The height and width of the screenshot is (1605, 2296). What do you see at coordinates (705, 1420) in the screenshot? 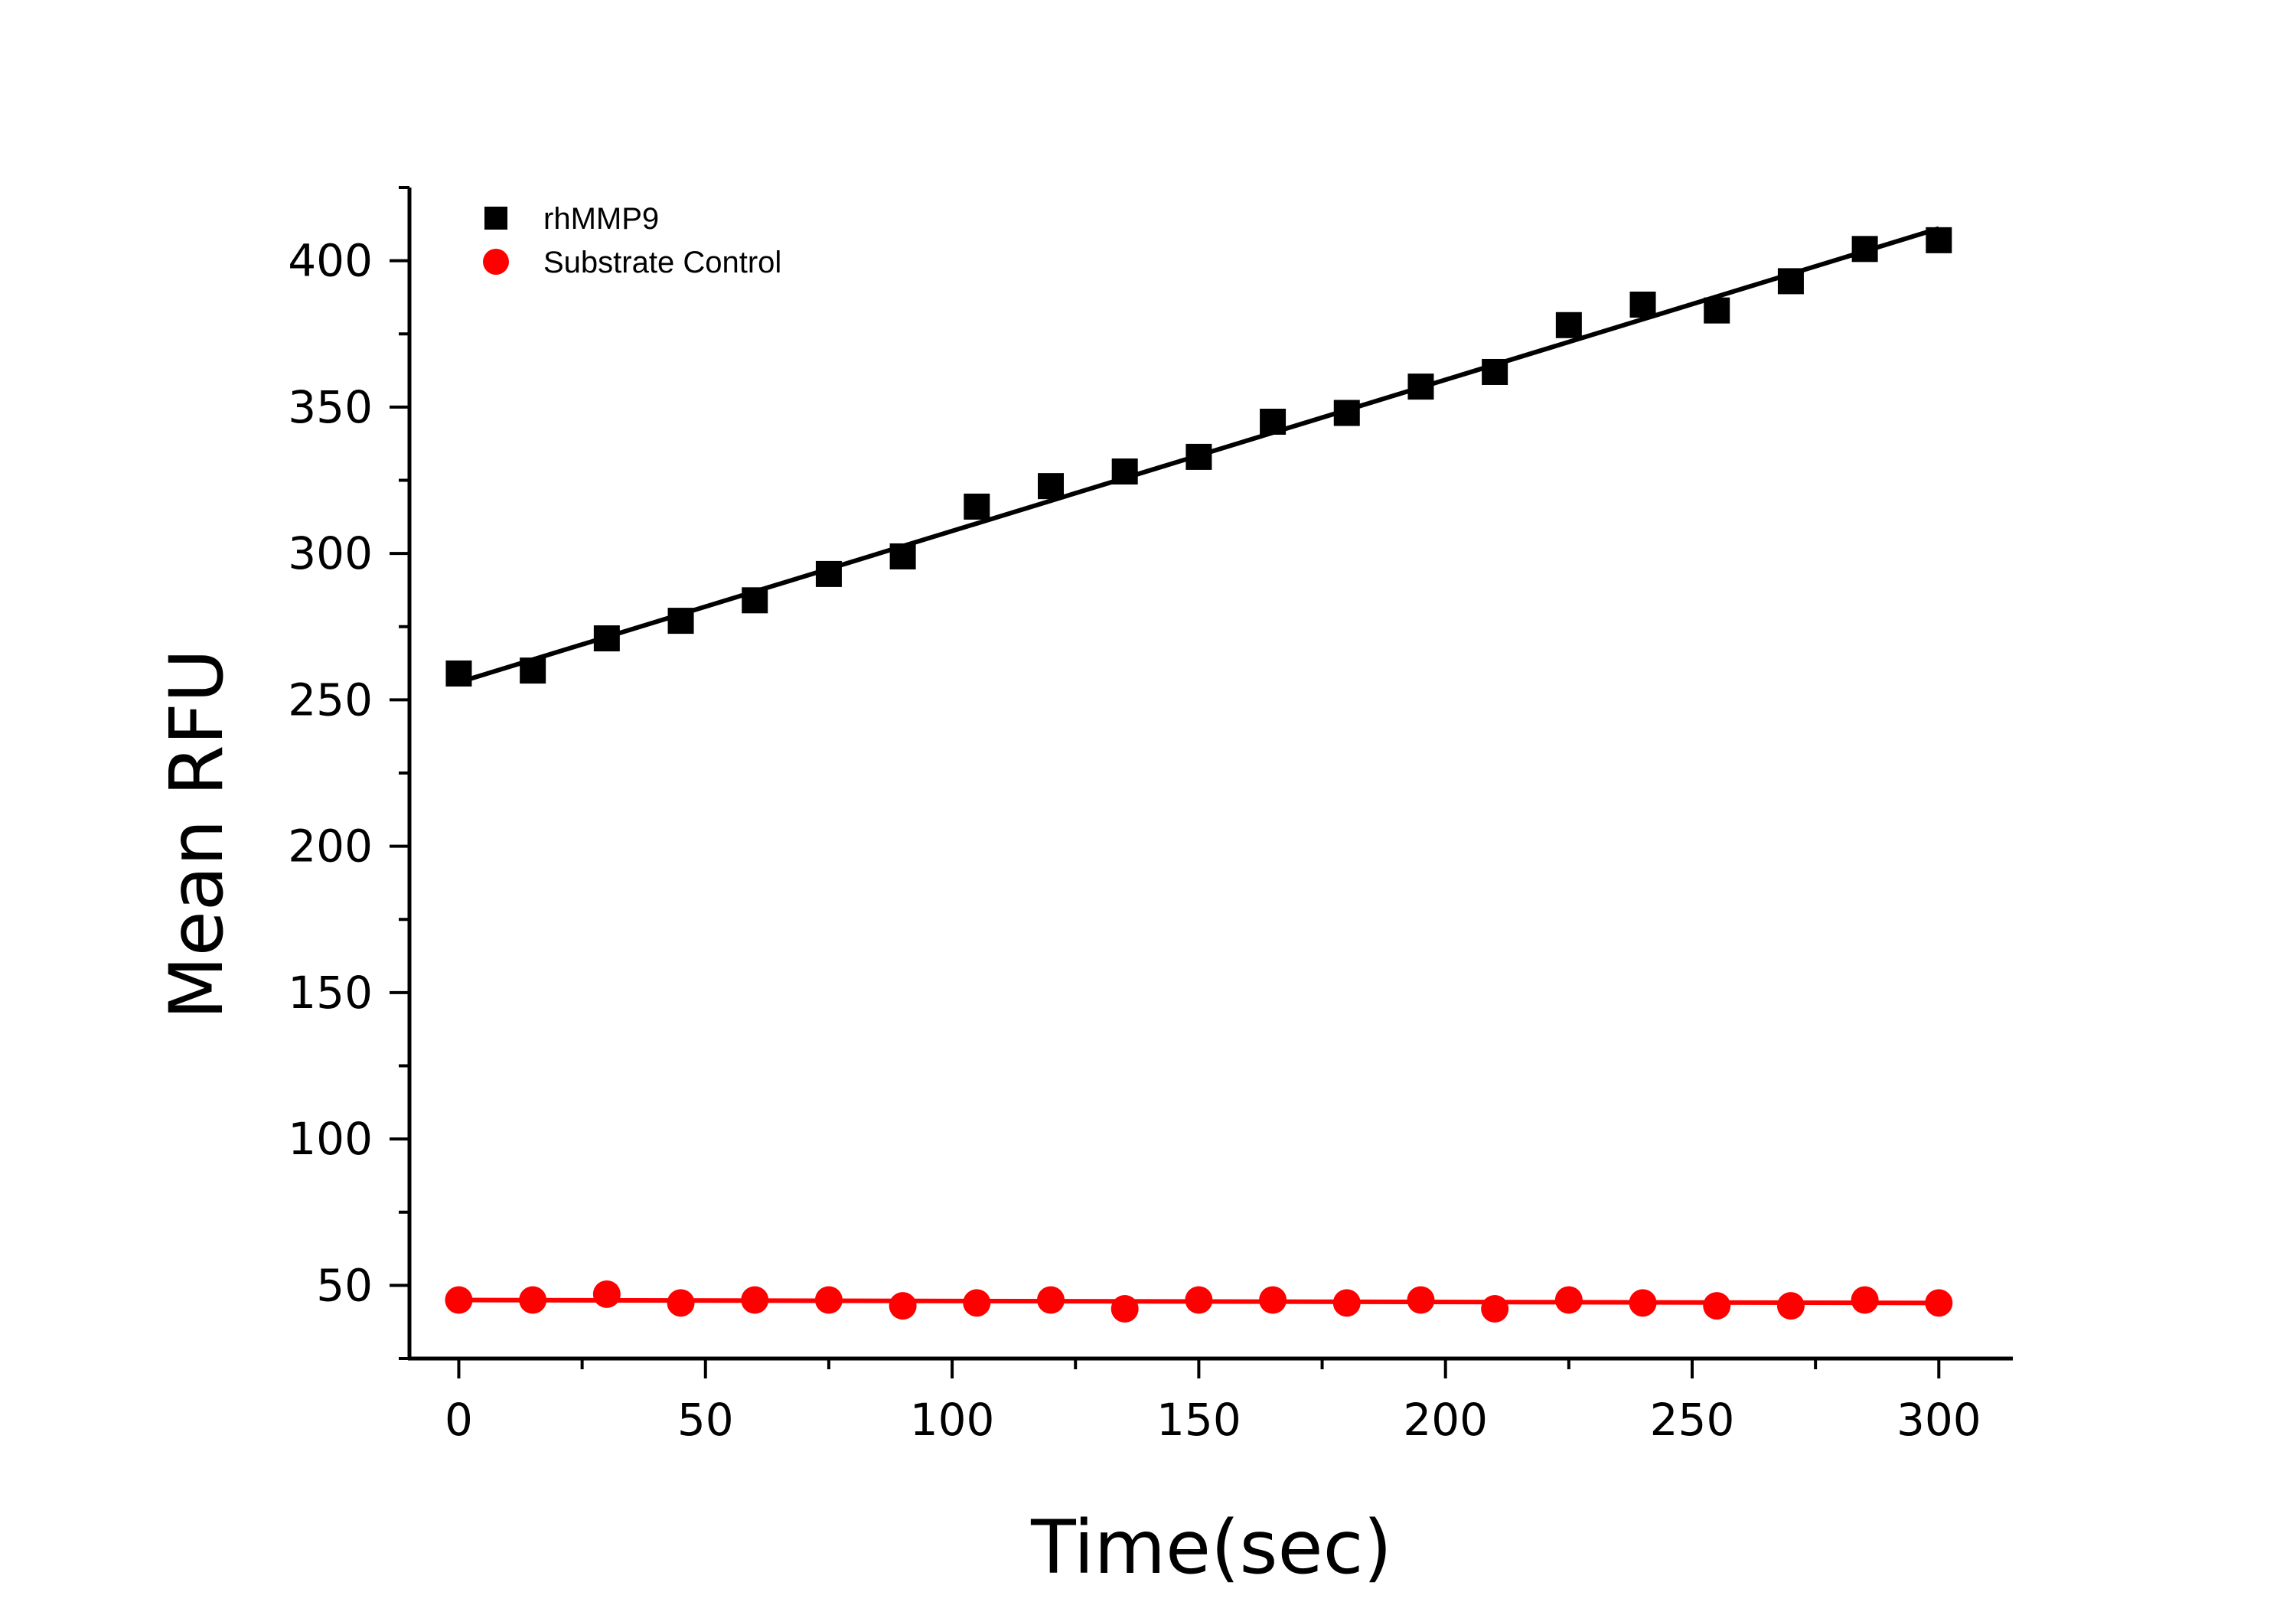
I see `x-tick-label: 50` at bounding box center [705, 1420].